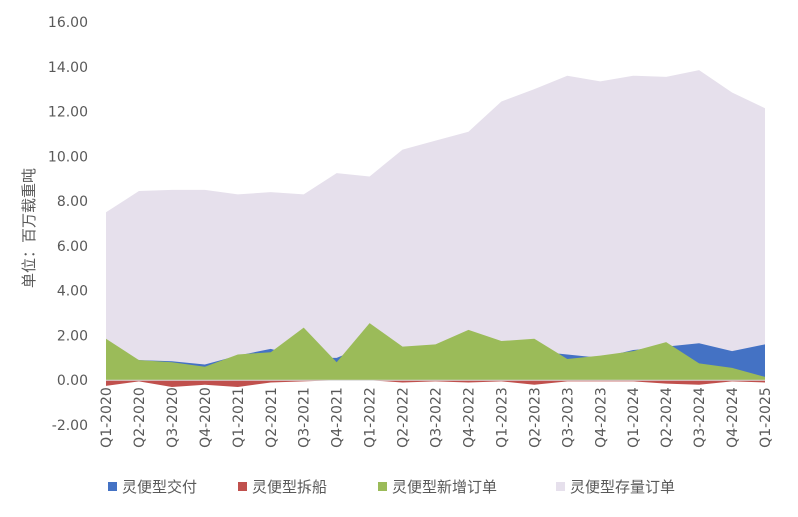  Describe the element at coordinates (68, 157) in the screenshot. I see `y-tick-label: 10.00` at that location.